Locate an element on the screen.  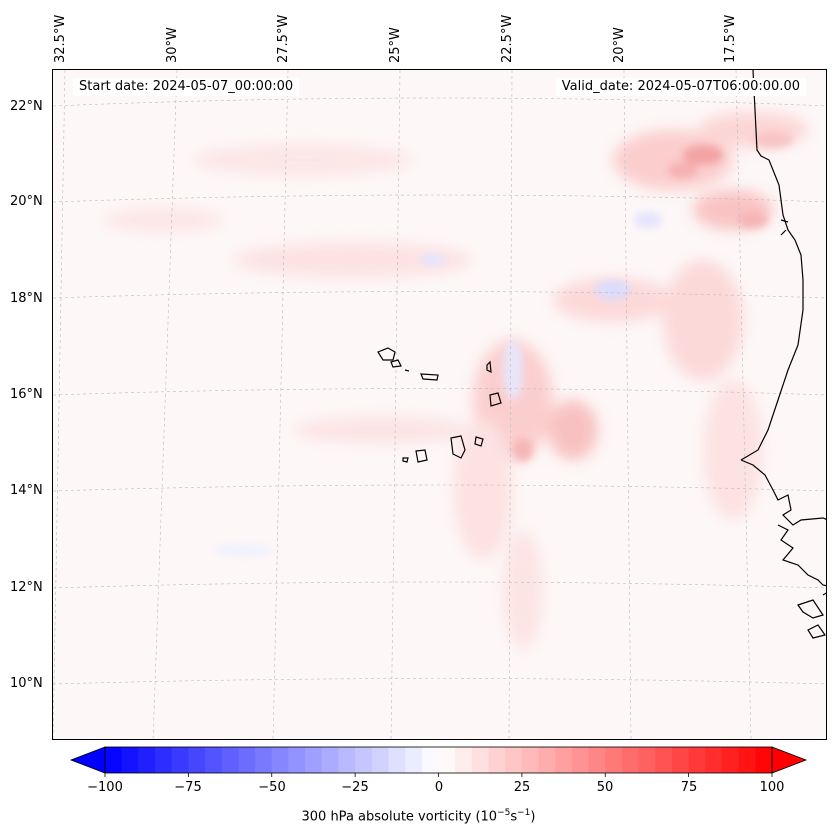
colorbar-tick-label: 75 is located at coordinates (689, 787).